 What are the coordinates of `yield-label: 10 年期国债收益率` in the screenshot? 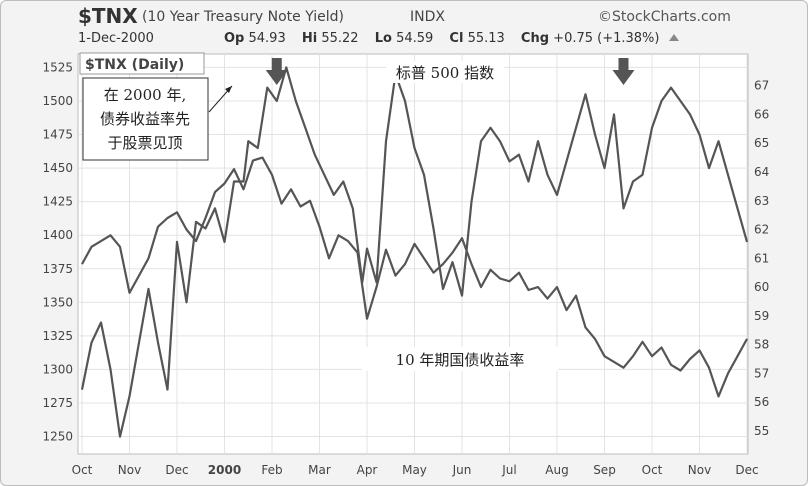 It's located at (460, 360).